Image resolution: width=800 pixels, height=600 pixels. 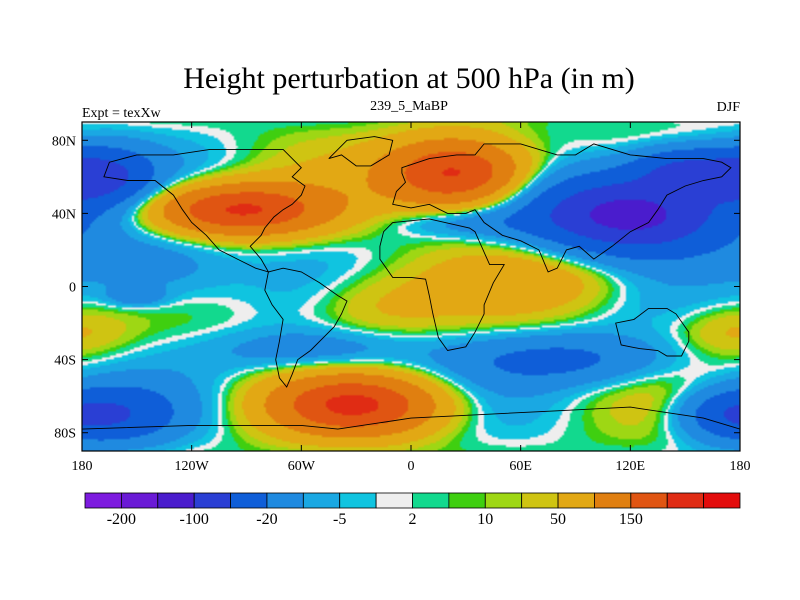 I want to click on colorbar-label-1: -100, so click(x=194, y=519).